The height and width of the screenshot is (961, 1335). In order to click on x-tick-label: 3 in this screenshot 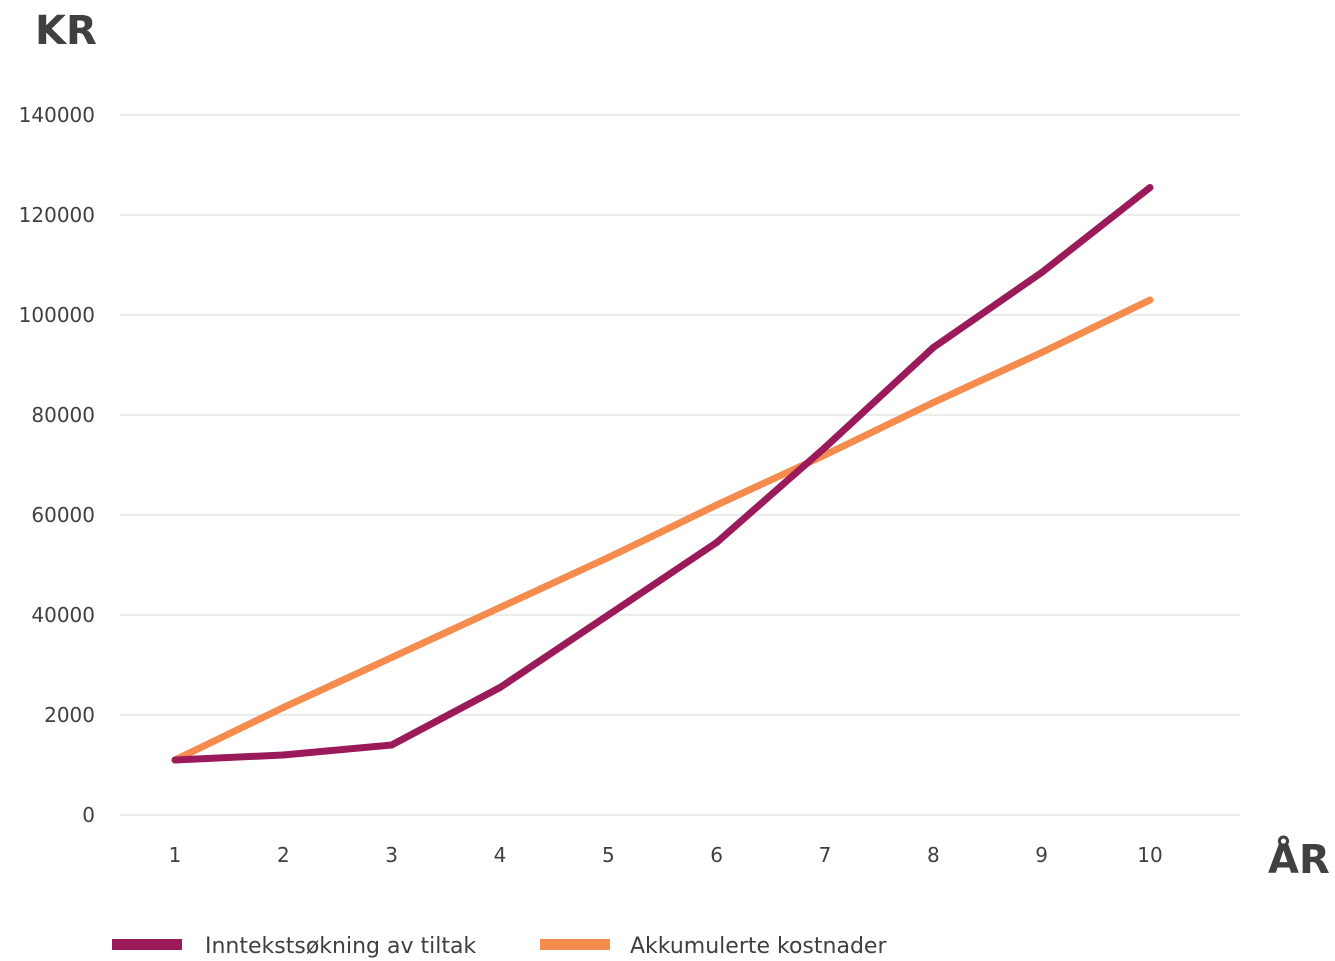, I will do `click(391, 855)`.